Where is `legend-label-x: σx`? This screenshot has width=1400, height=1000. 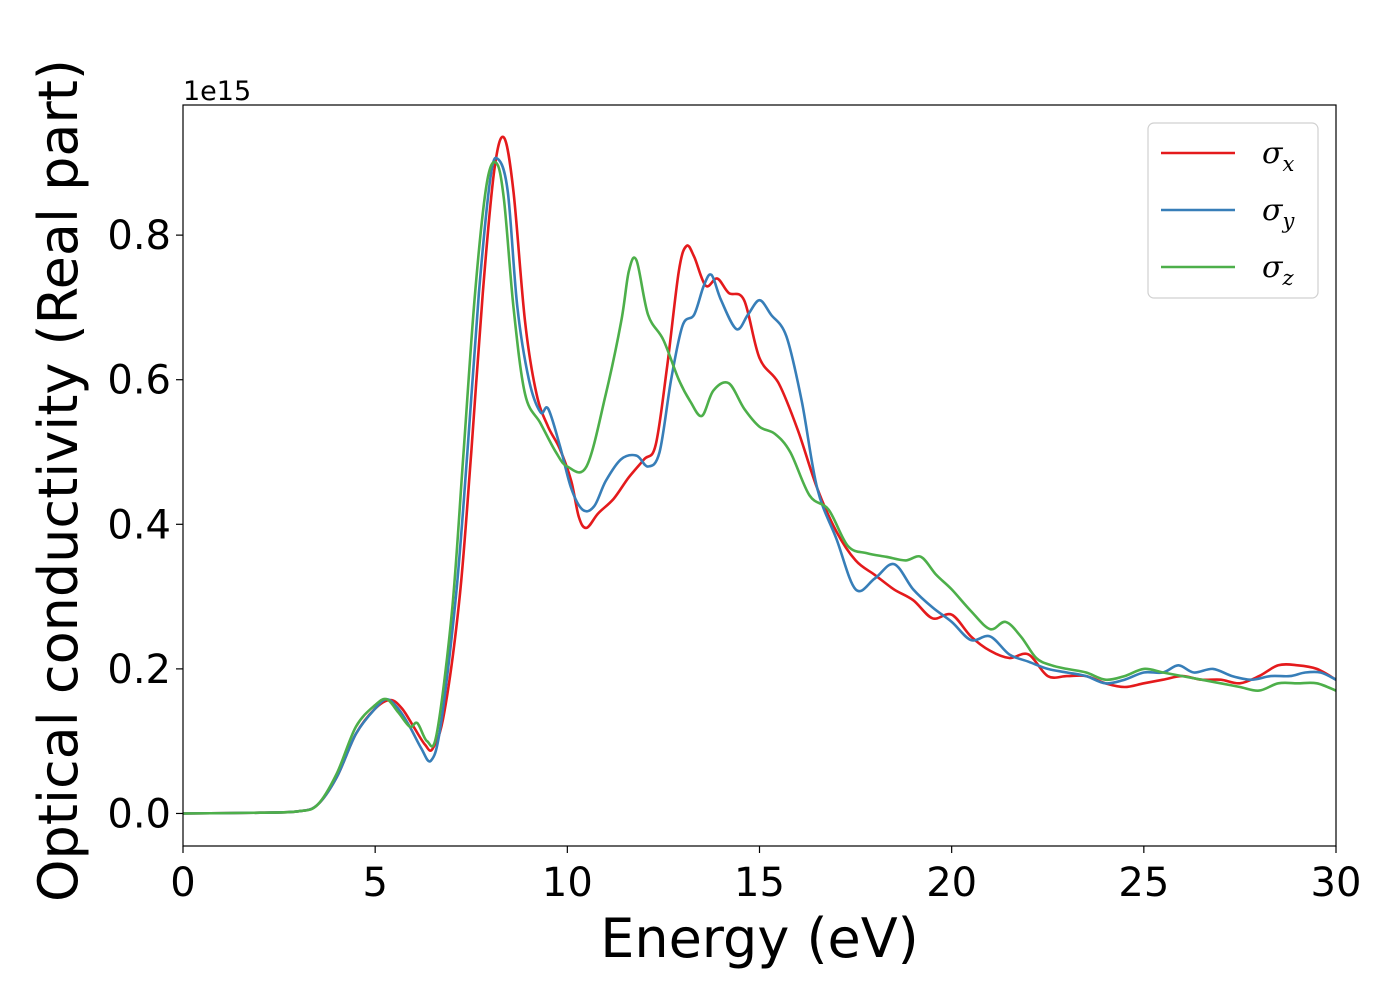
legend-label-x: σx is located at coordinates (1278, 156).